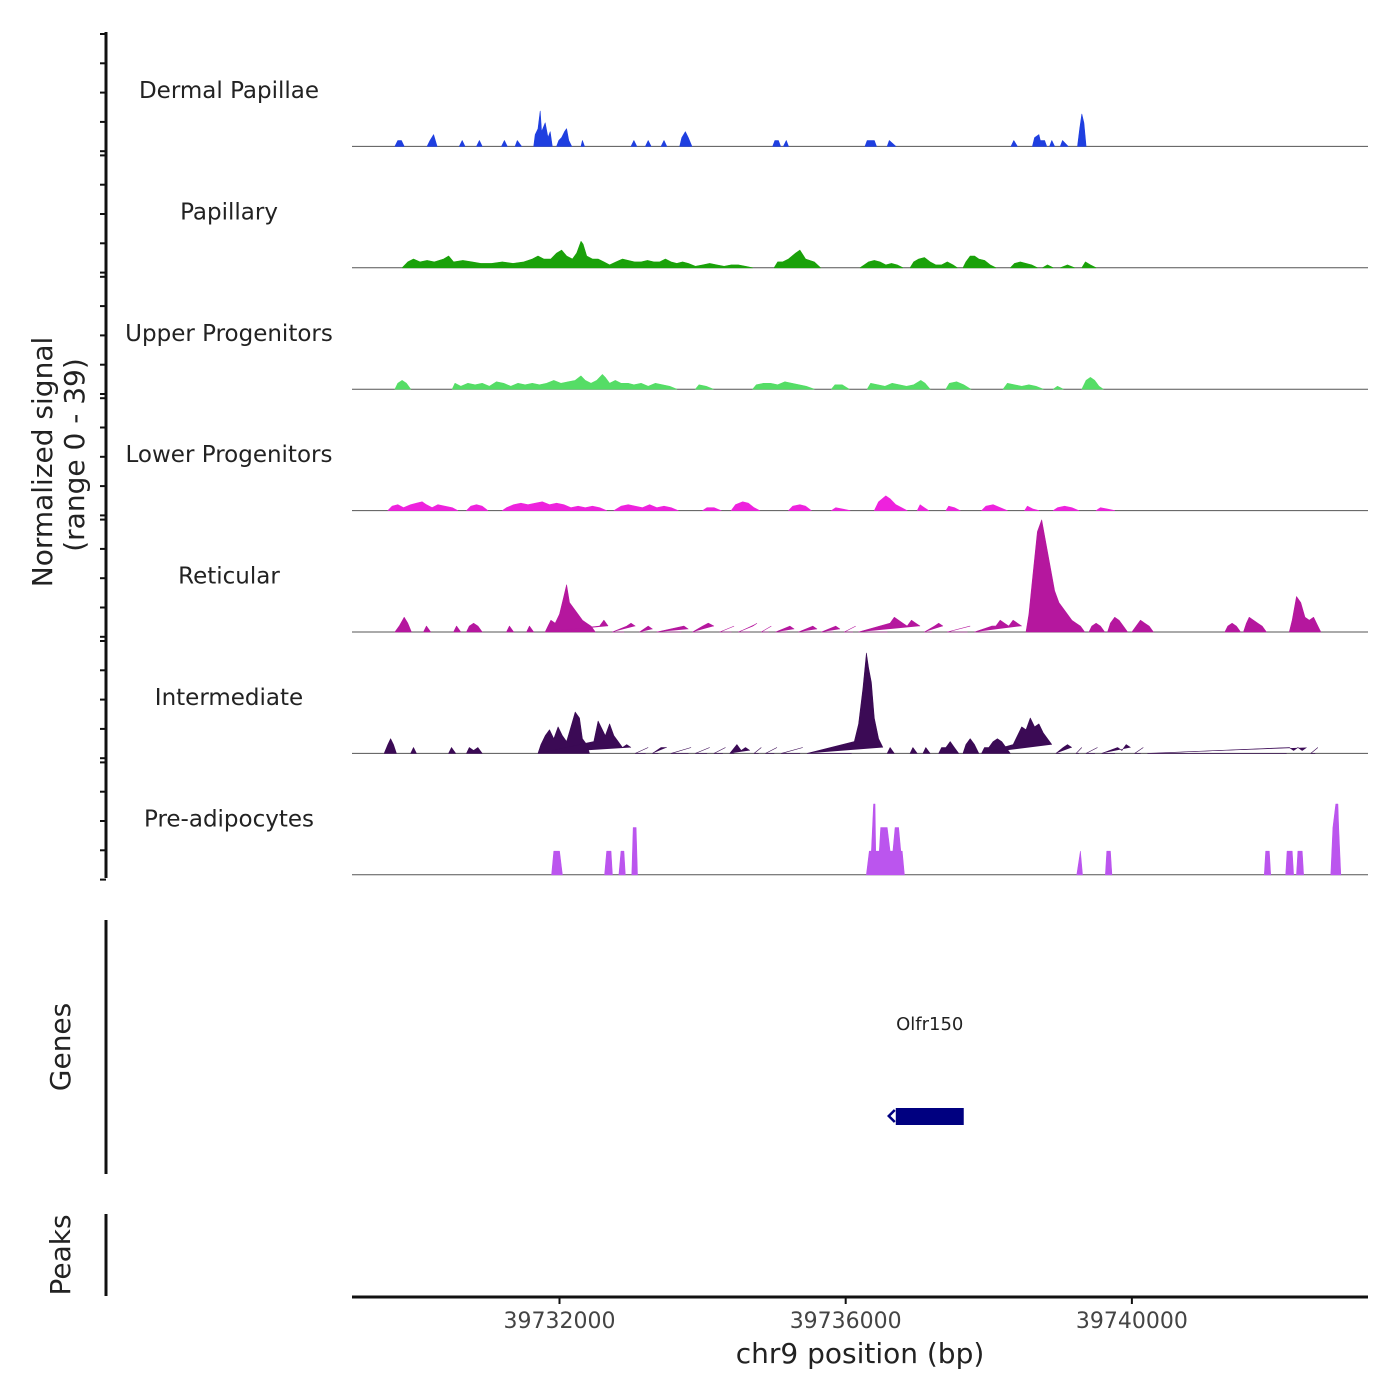 This screenshot has height=1400, width=1400. I want to click on gene-body, so click(929, 1116).